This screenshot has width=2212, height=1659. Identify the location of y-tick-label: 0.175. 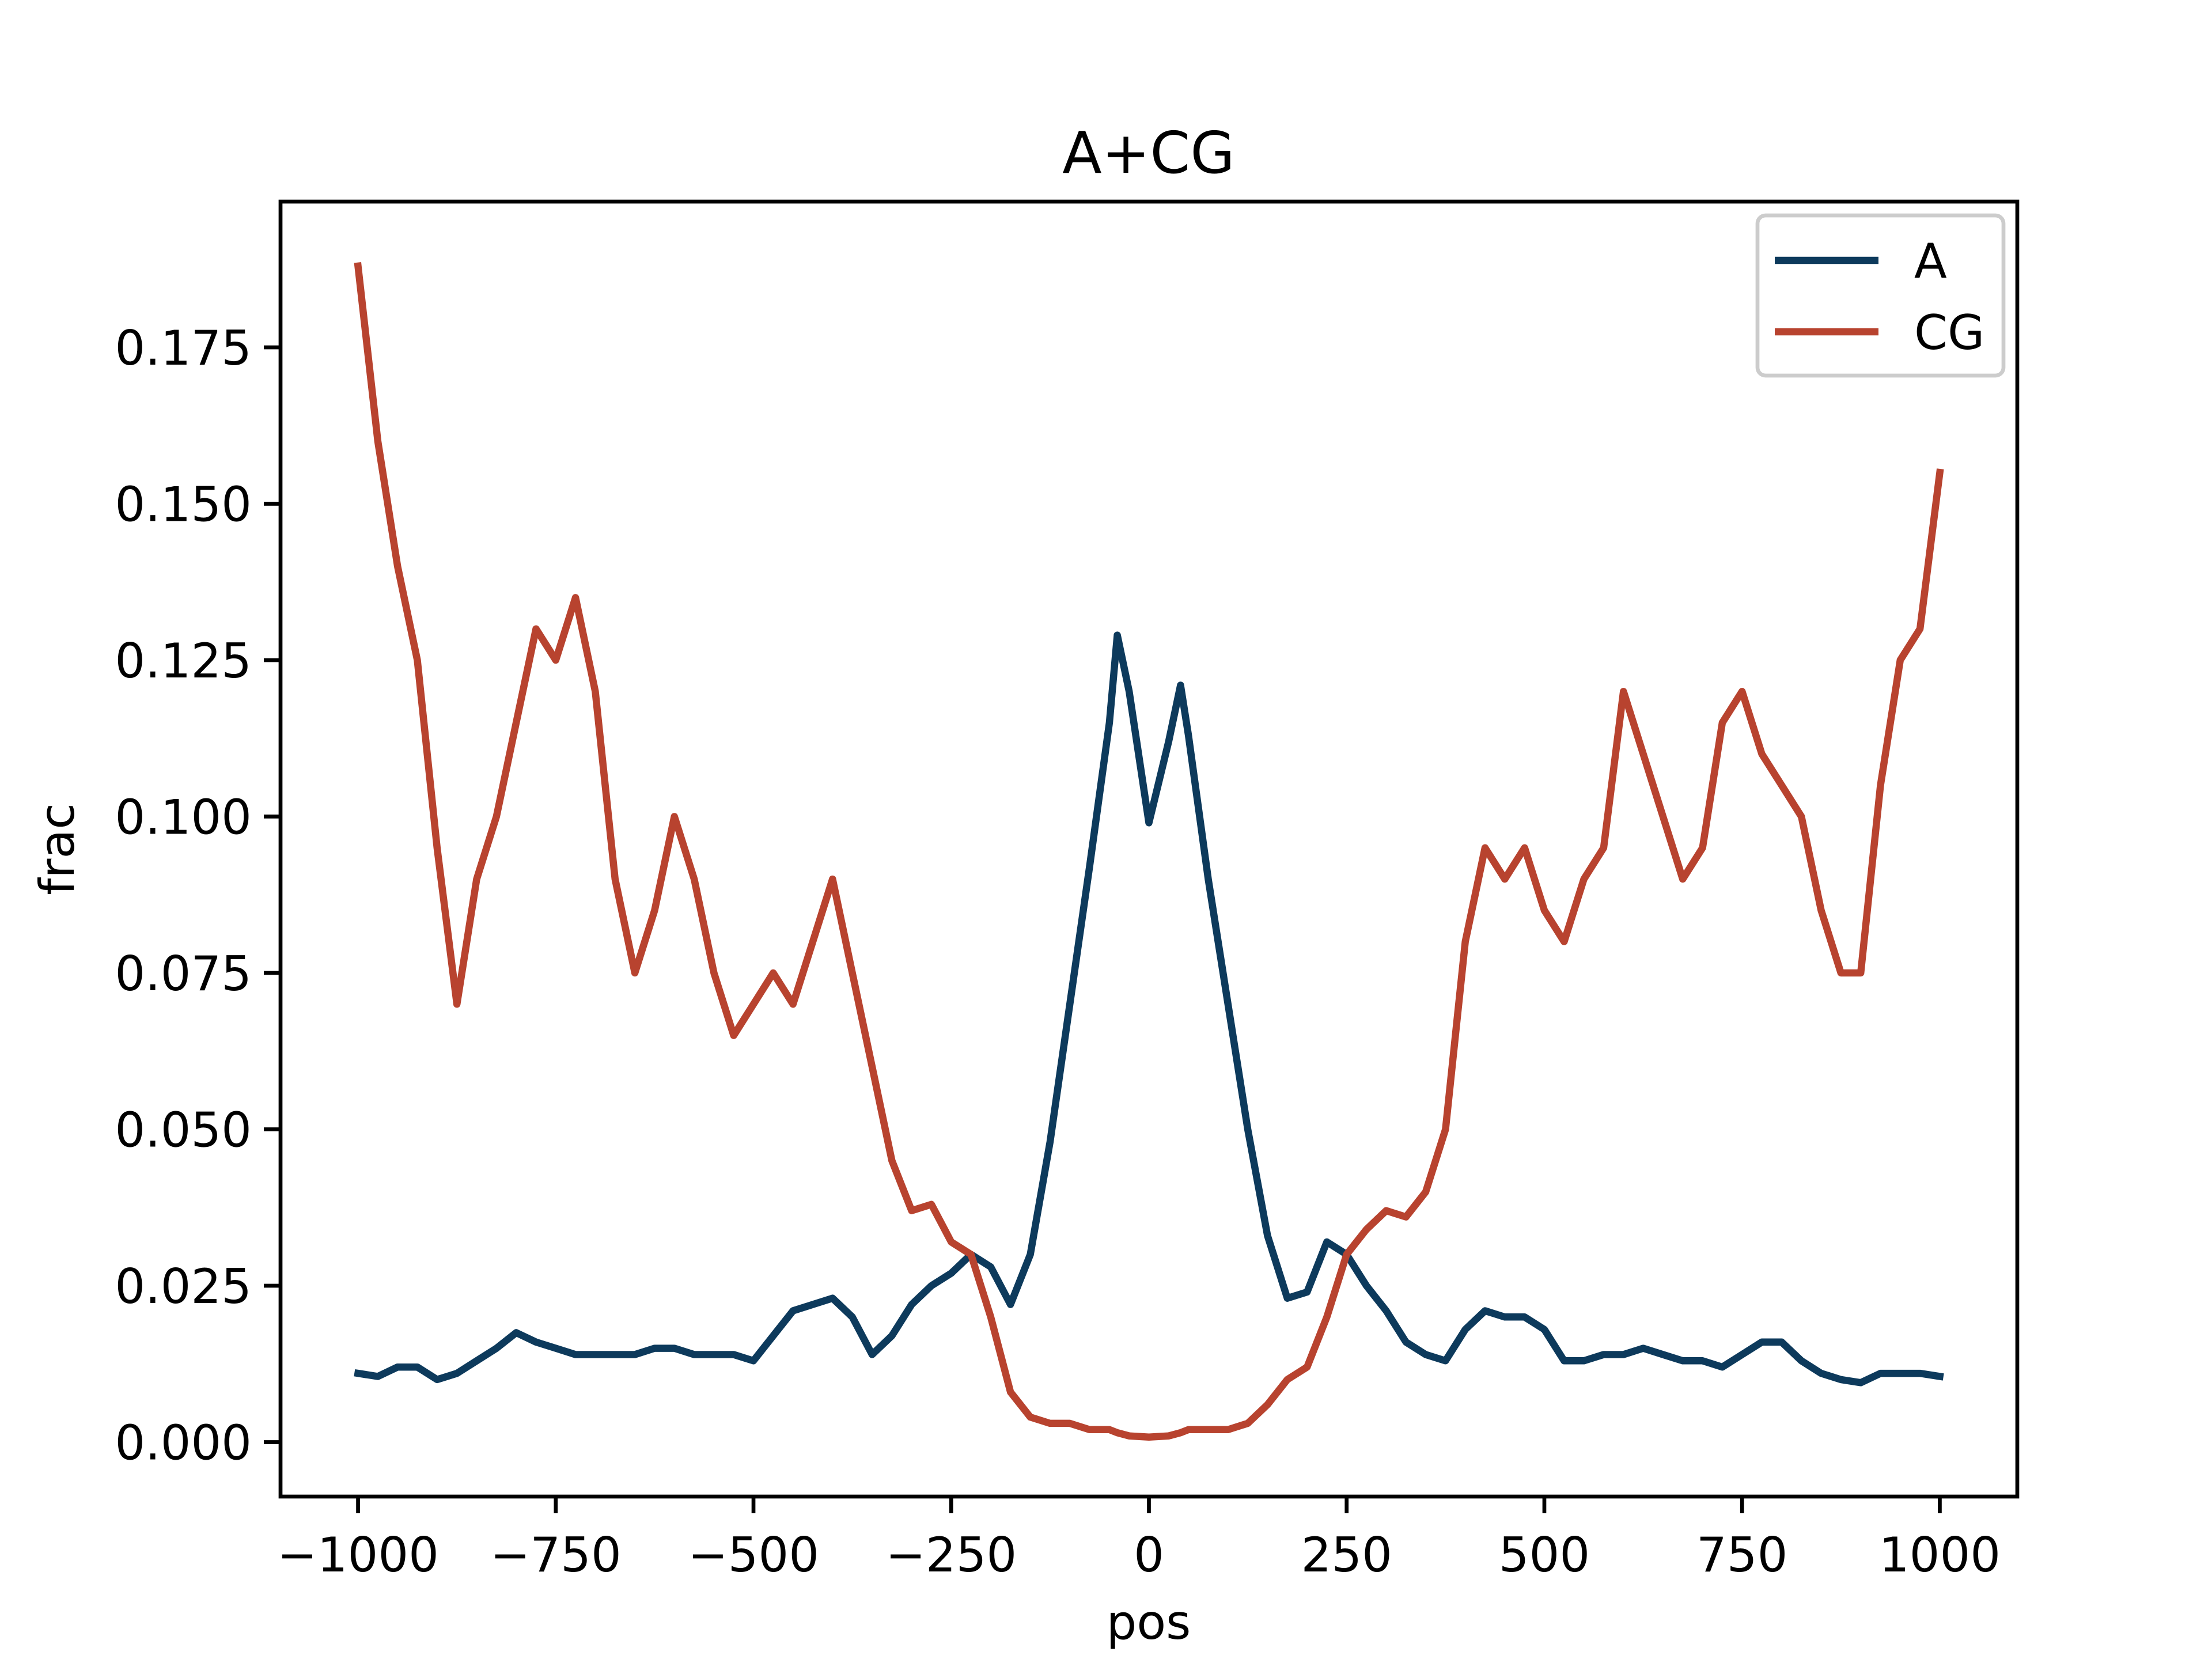
(183, 348).